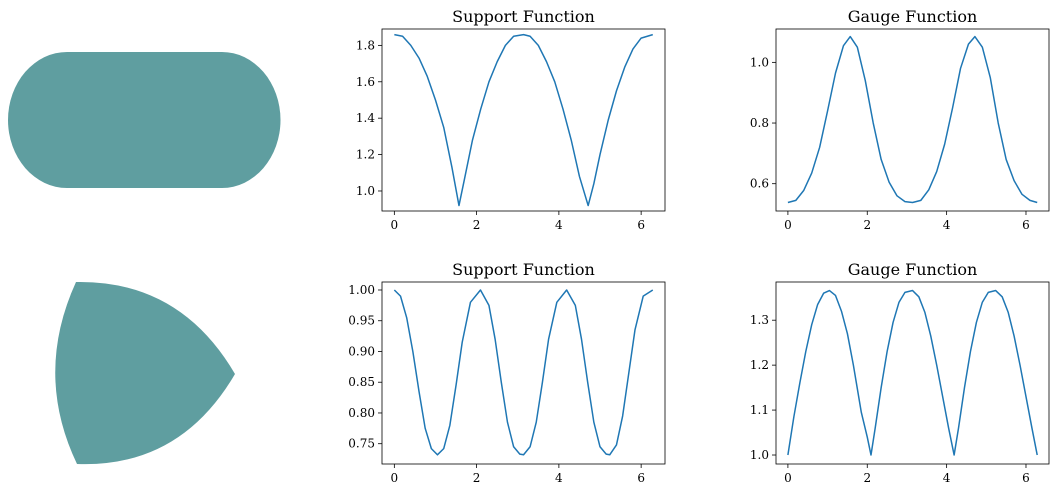 The image size is (1052, 484). Describe the element at coordinates (361, 351) in the screenshot. I see `y-tick-label: 0.90` at that location.